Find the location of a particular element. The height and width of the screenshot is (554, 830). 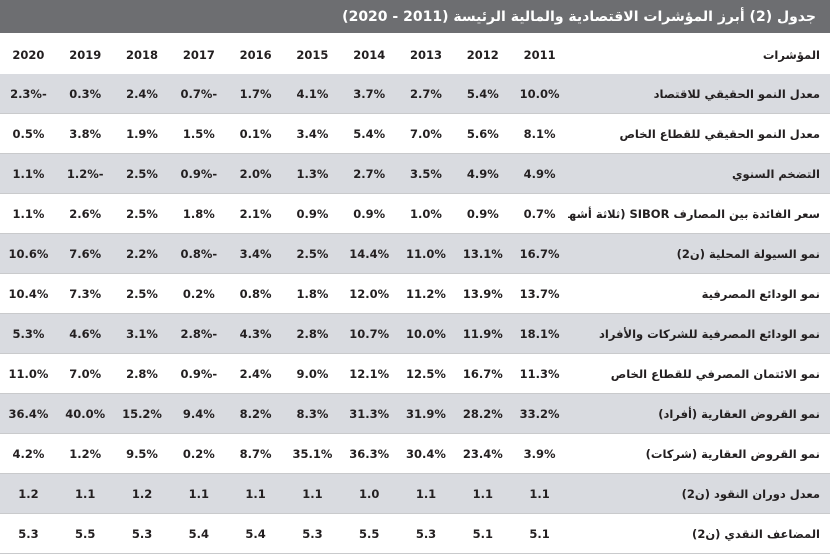

value-cell: 9.5% is located at coordinates (142, 453).